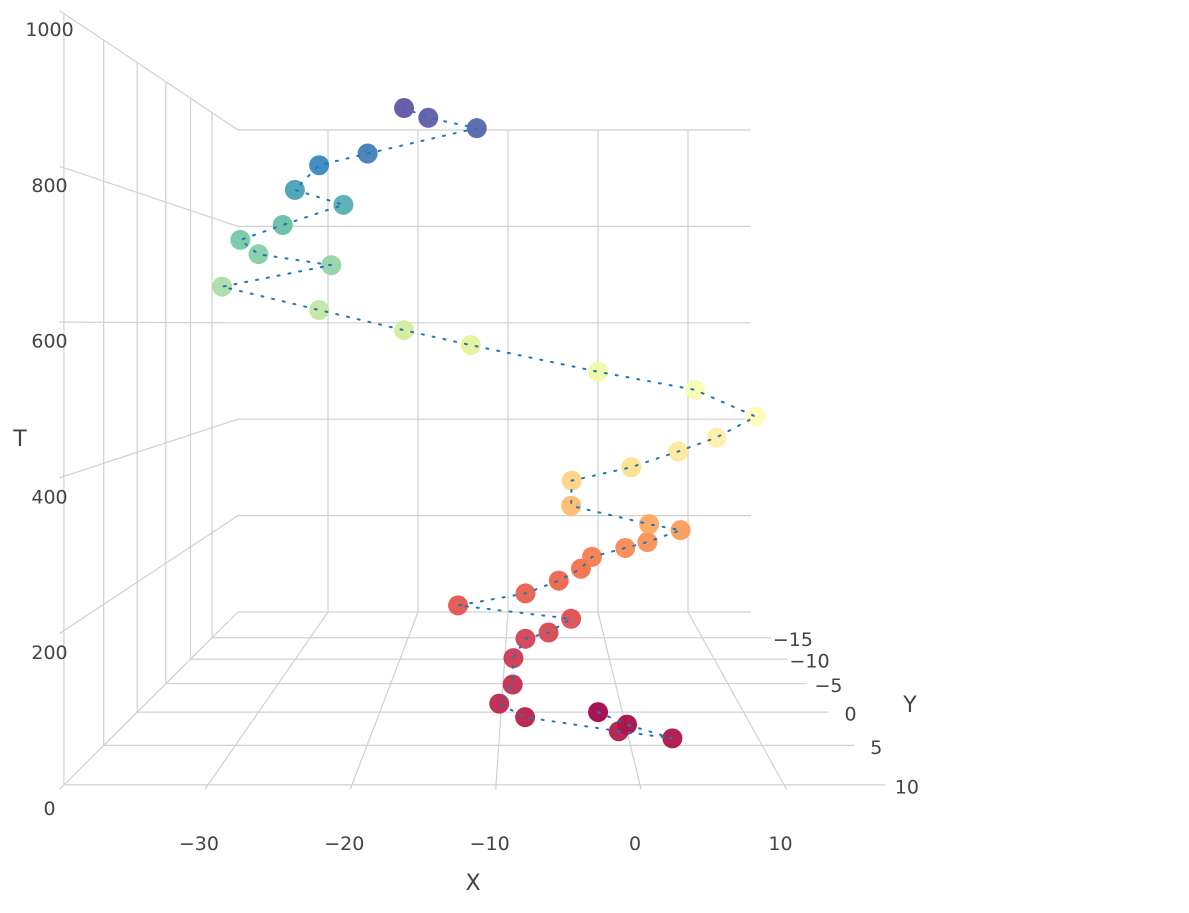 The height and width of the screenshot is (913, 1189). What do you see at coordinates (780, 844) in the screenshot?
I see `x-tick-label: 10` at bounding box center [780, 844].